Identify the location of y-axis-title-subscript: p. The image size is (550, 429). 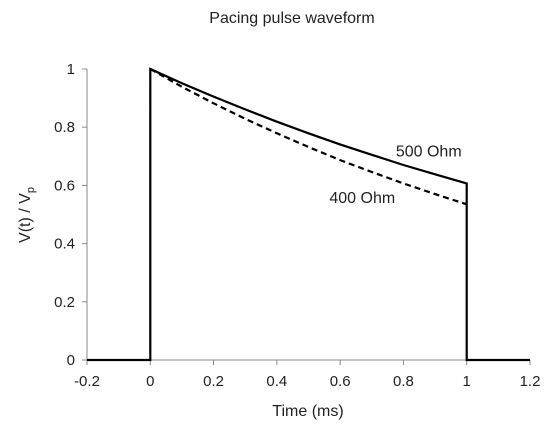
(31, 190).